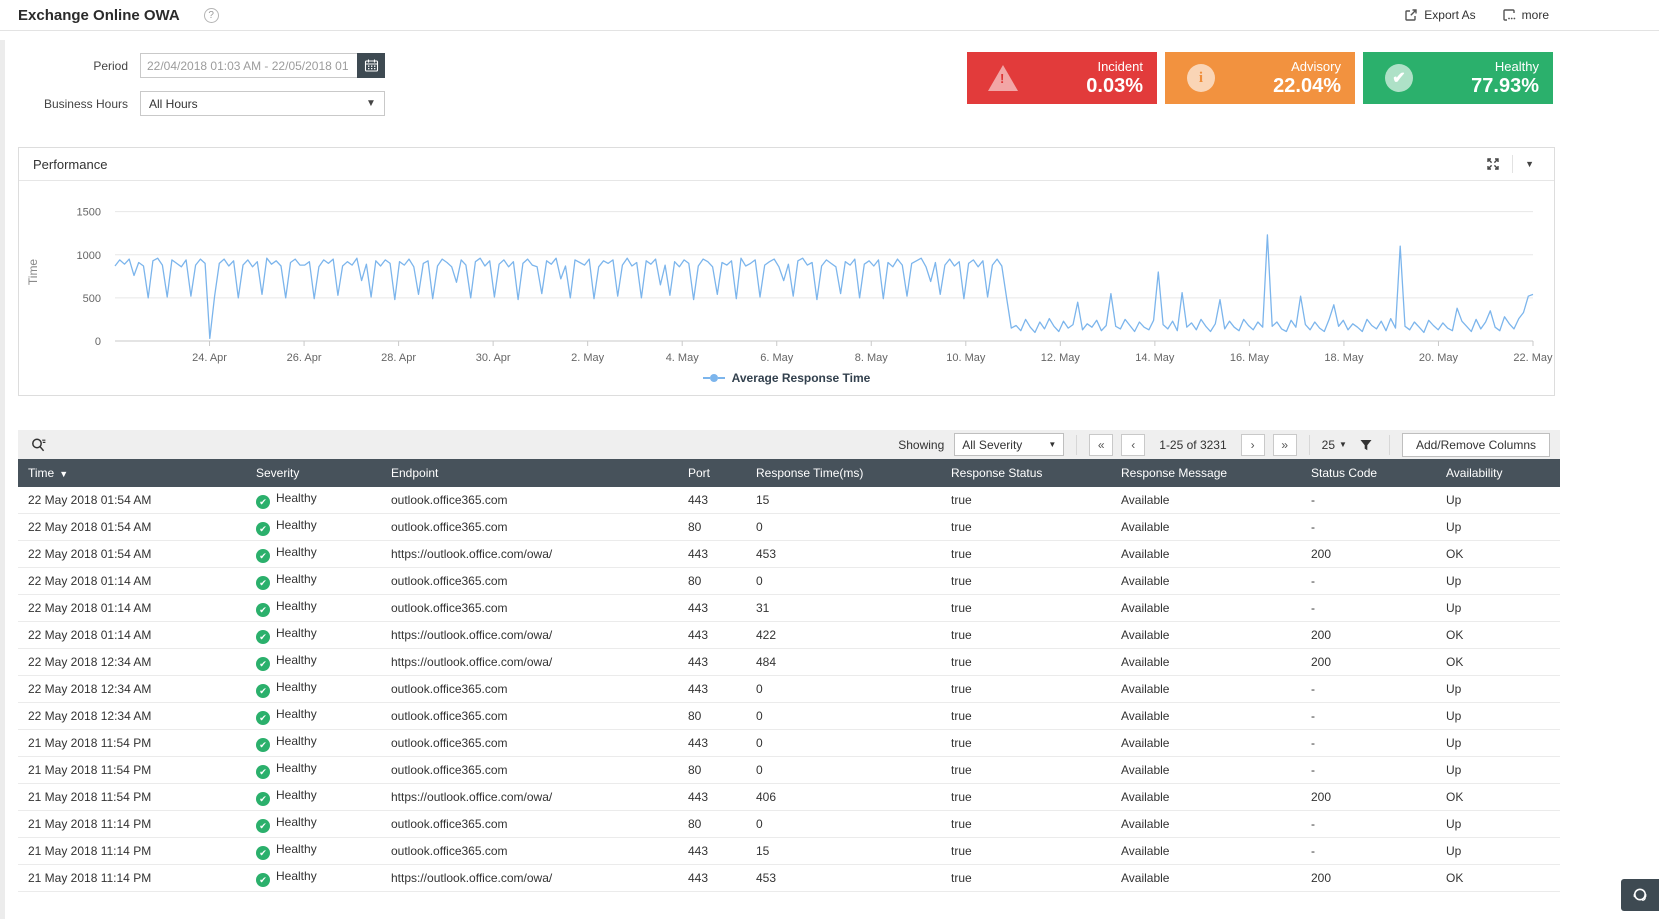  What do you see at coordinates (763, 851) in the screenshot?
I see `table-cell: 15` at bounding box center [763, 851].